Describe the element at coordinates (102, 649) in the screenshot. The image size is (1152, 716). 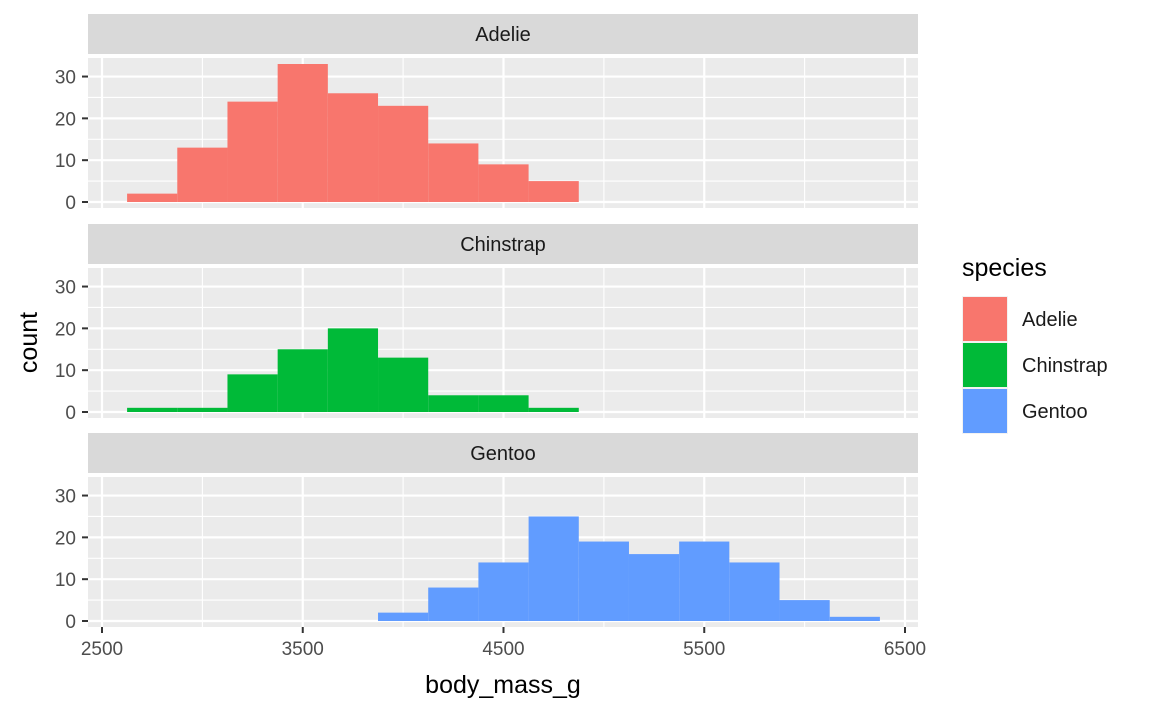
I see `x-tick-label: 2500` at that location.